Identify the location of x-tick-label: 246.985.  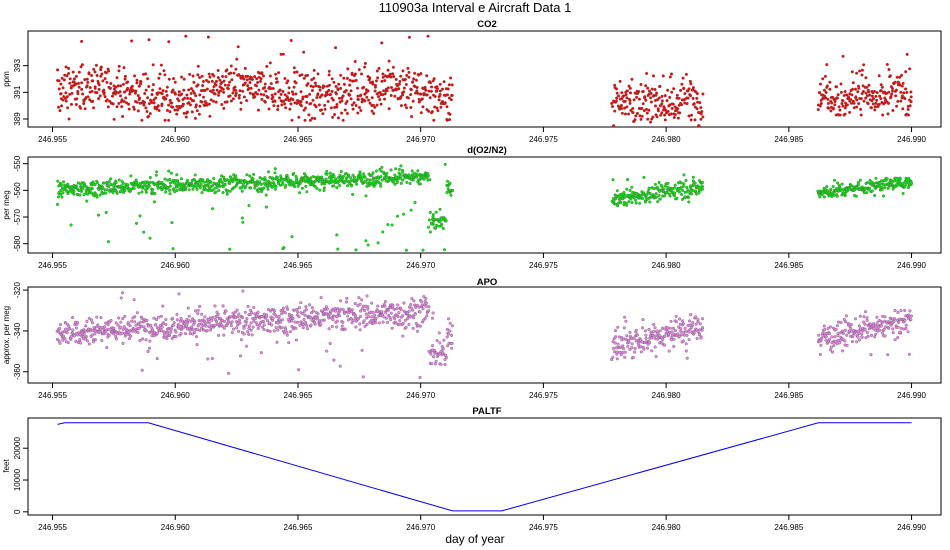
(788, 527).